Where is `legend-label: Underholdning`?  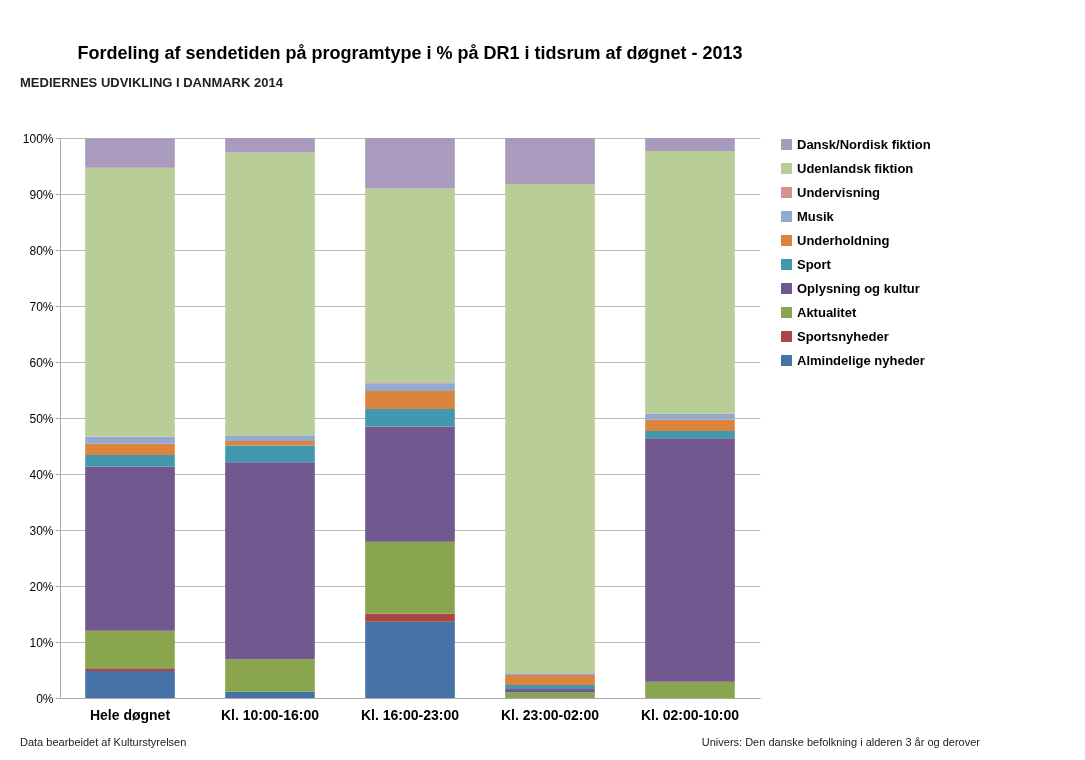 legend-label: Underholdning is located at coordinates (843, 240).